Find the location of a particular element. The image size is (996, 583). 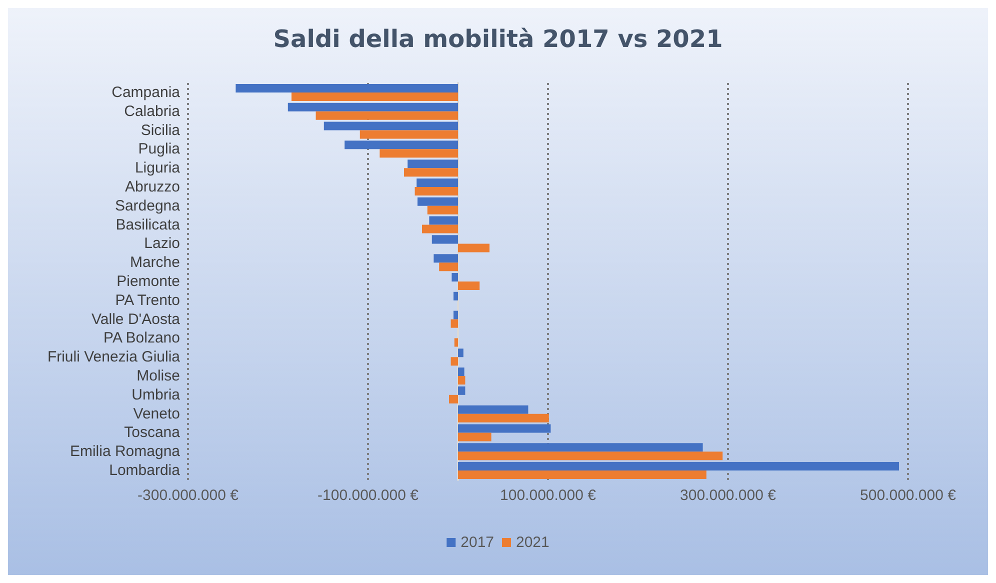

y-tick-label: Basilicata is located at coordinates (148, 225).